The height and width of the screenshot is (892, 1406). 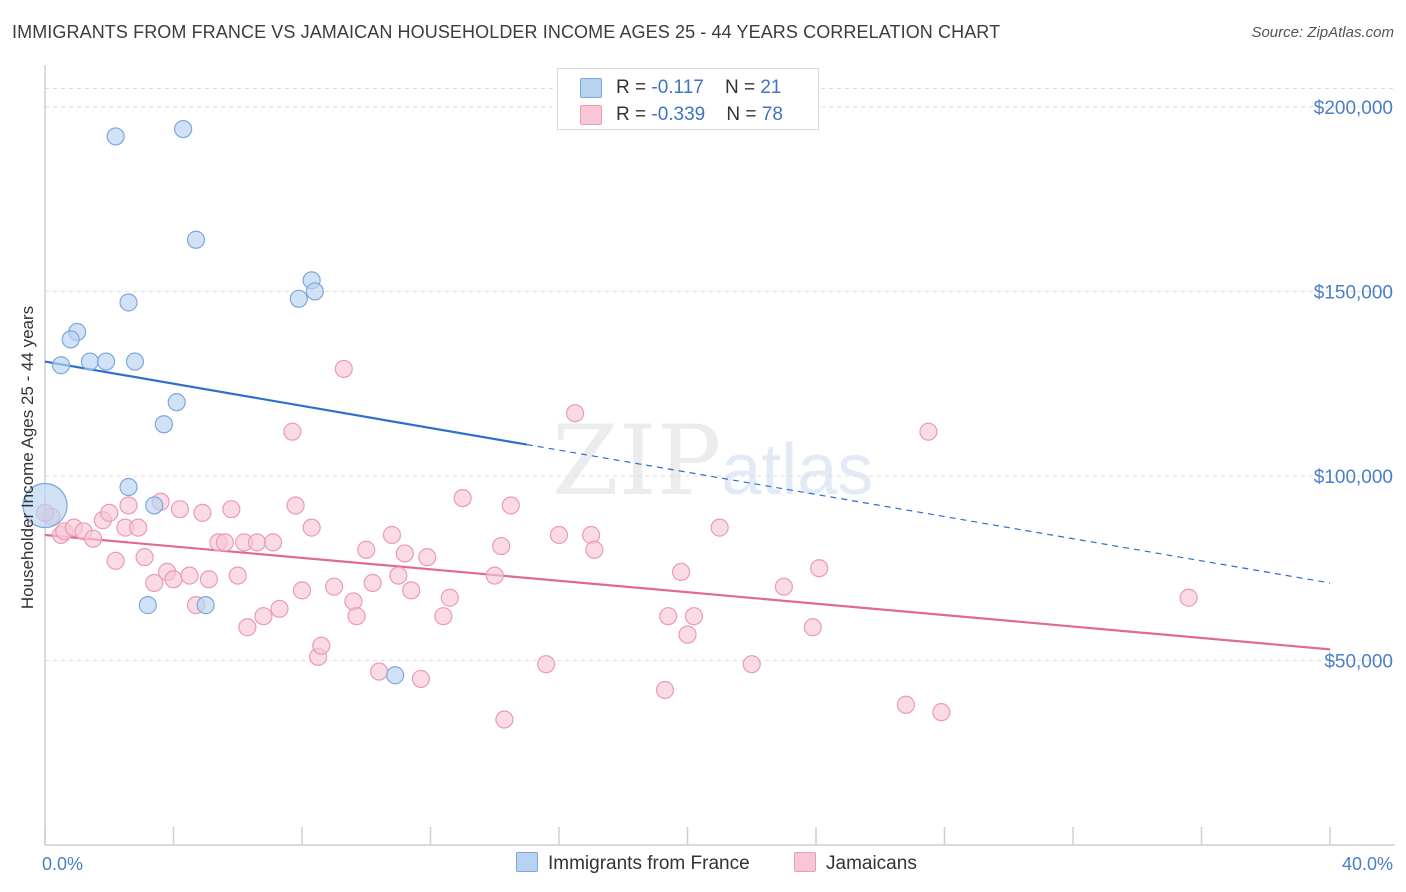 What do you see at coordinates (1353, 108) in the screenshot?
I see `y-tick-label: $200,000` at bounding box center [1353, 108].